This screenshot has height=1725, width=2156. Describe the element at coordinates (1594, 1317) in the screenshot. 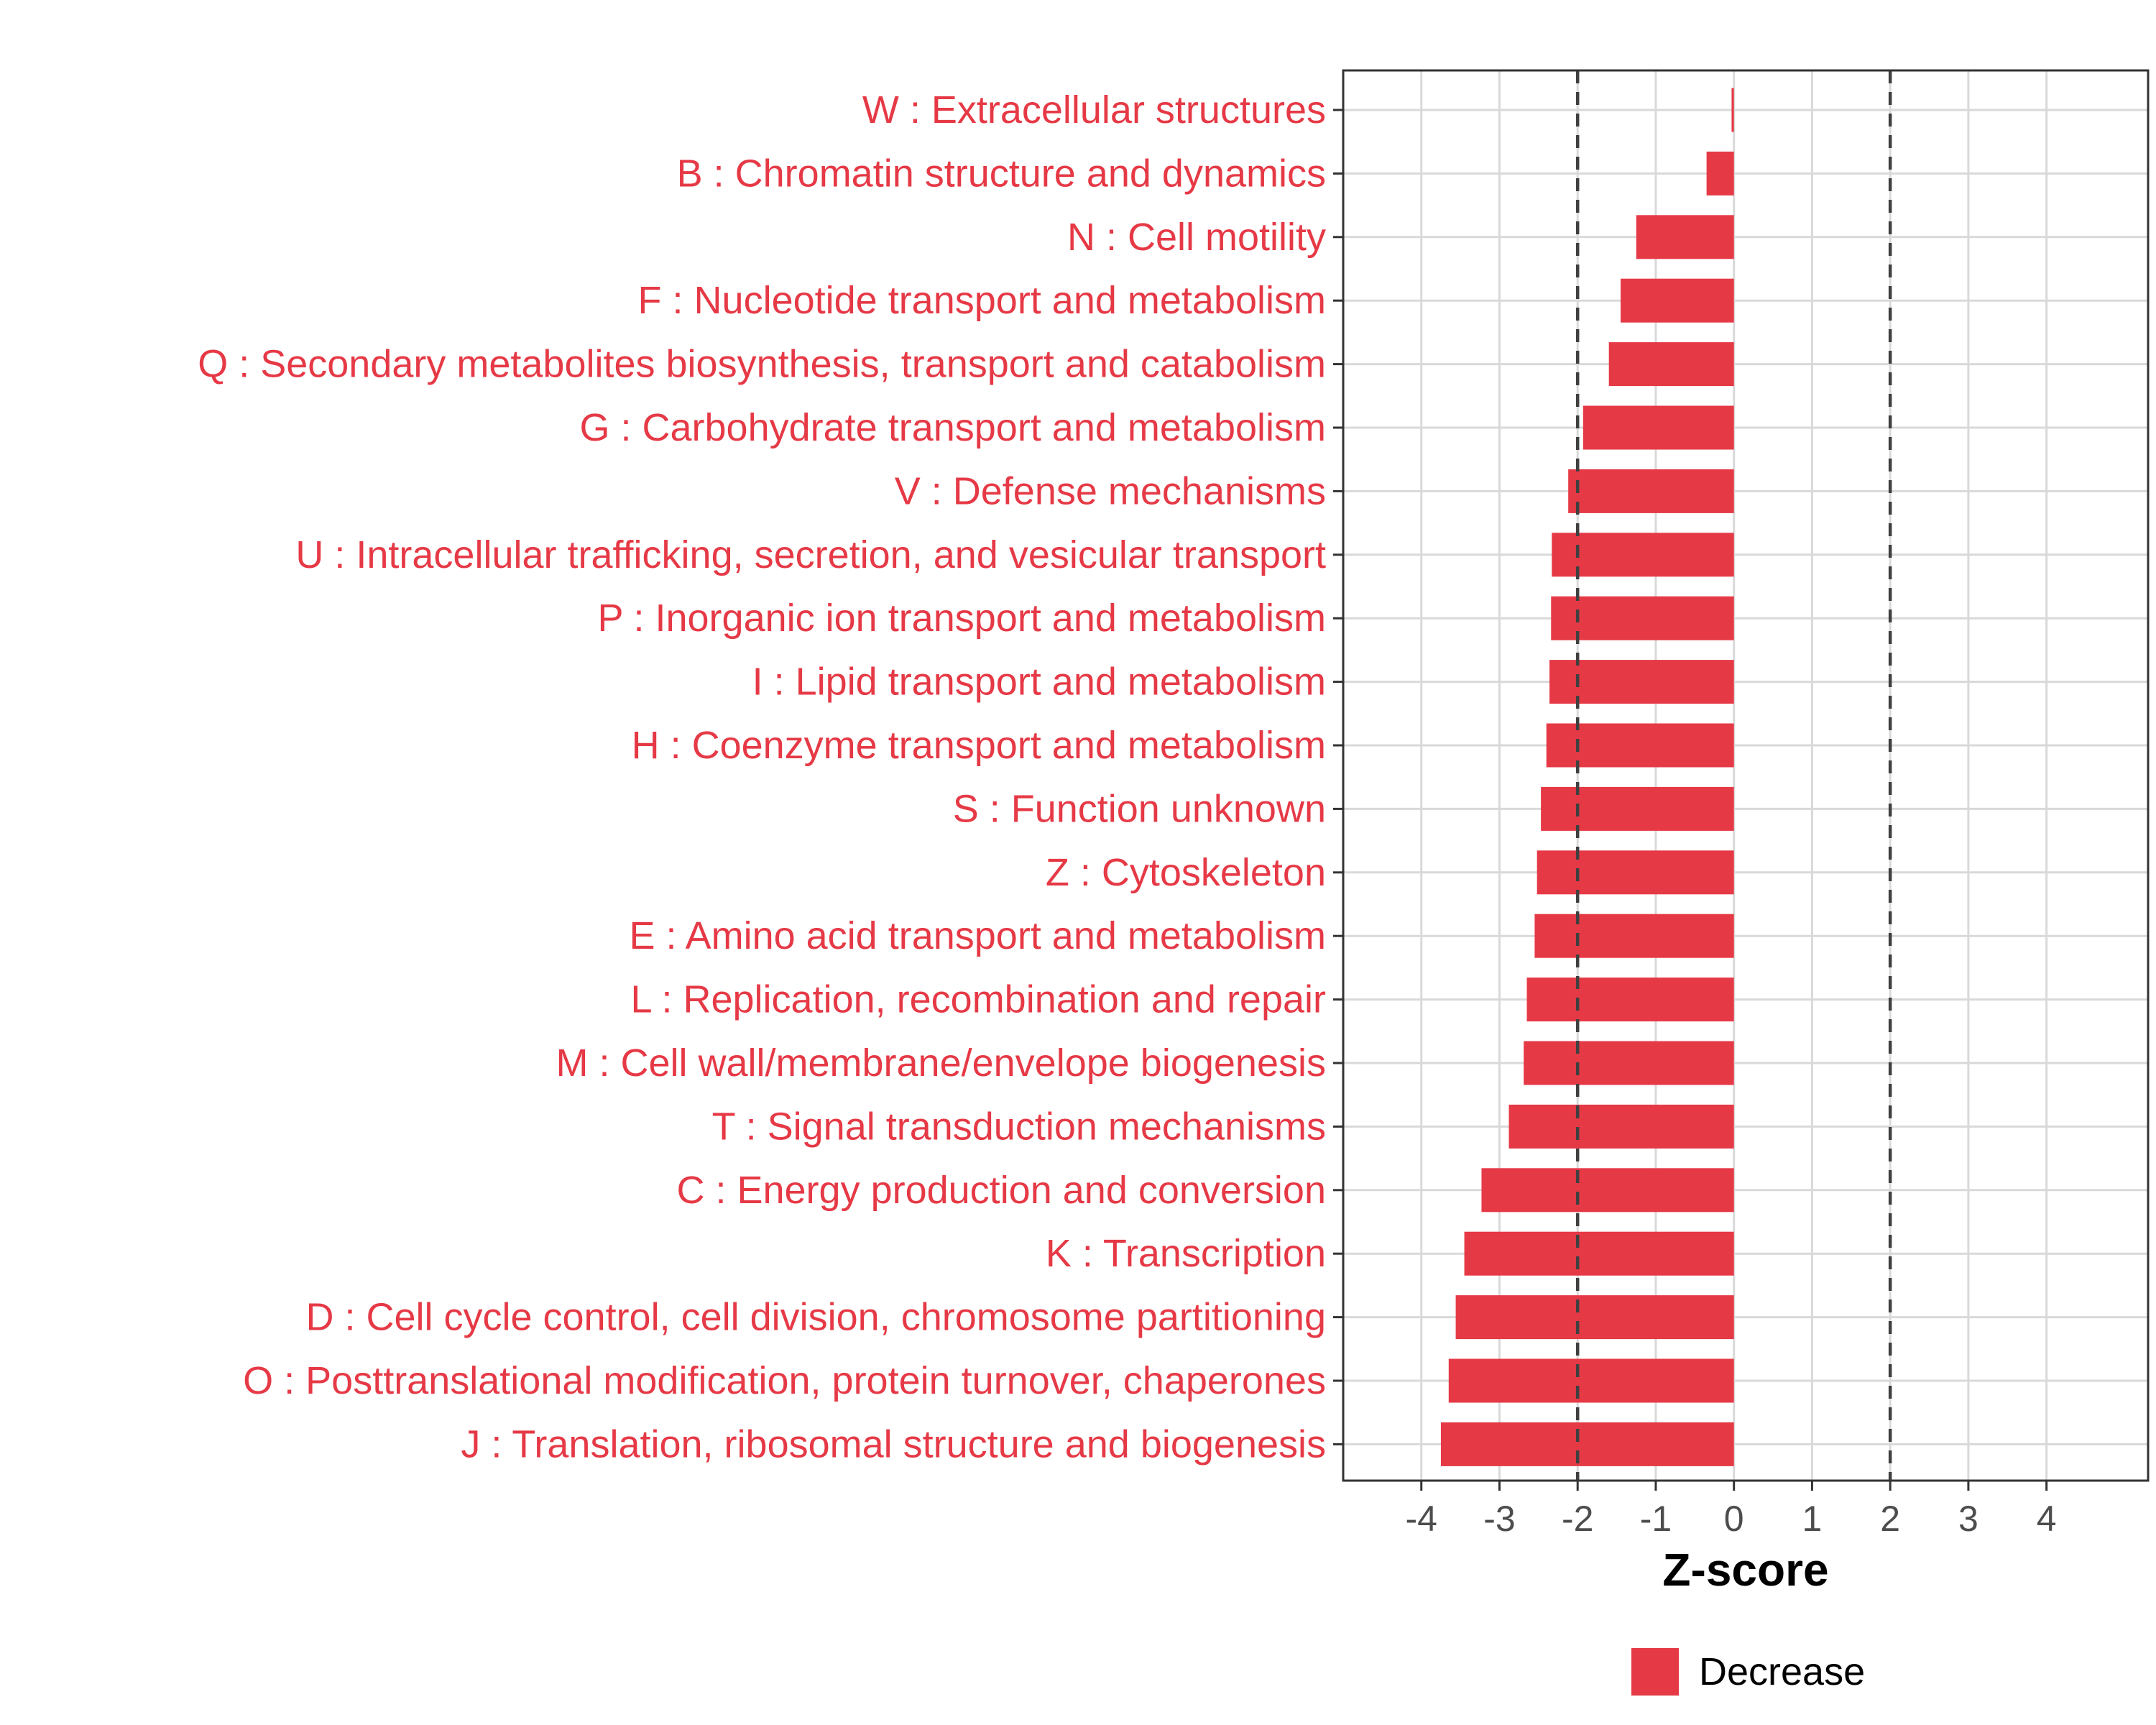

I see `bar-d-cell-cycle-control-cell-division-chromosome-partitioning` at that location.